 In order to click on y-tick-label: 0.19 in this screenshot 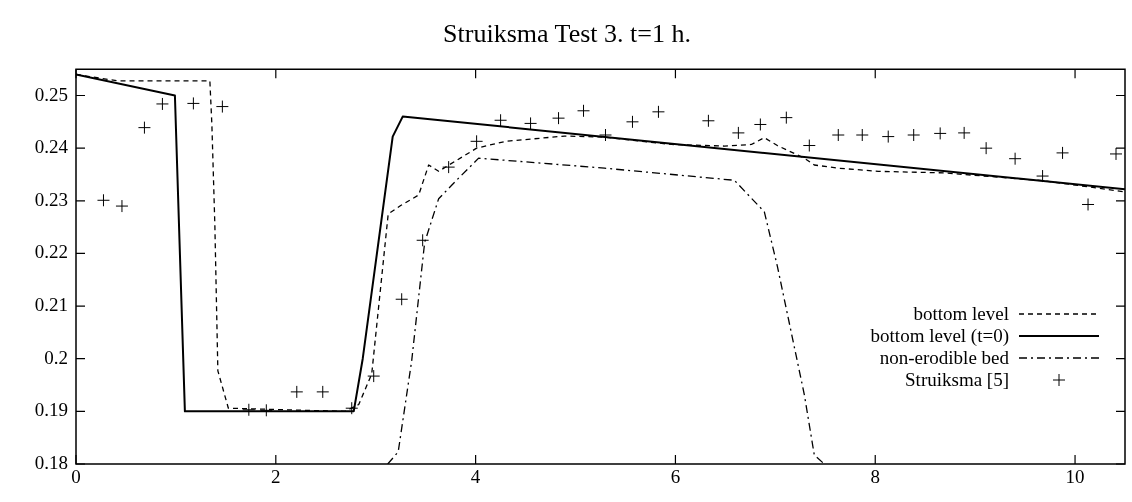, I will do `click(51, 410)`.